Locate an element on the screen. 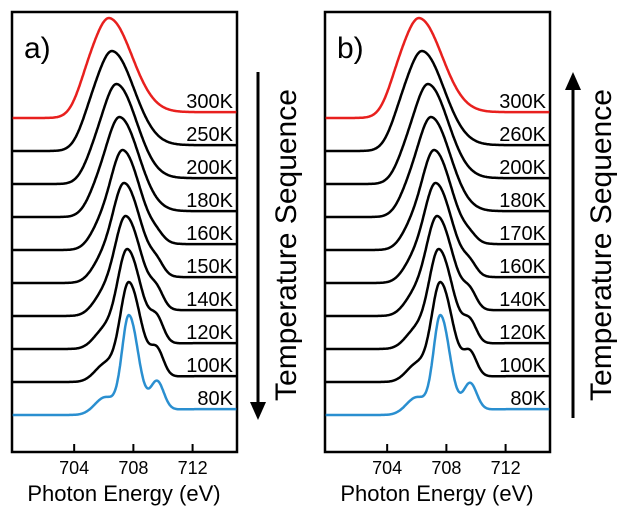  panel-b-trace-label-120k: 120K is located at coordinates (522, 333).